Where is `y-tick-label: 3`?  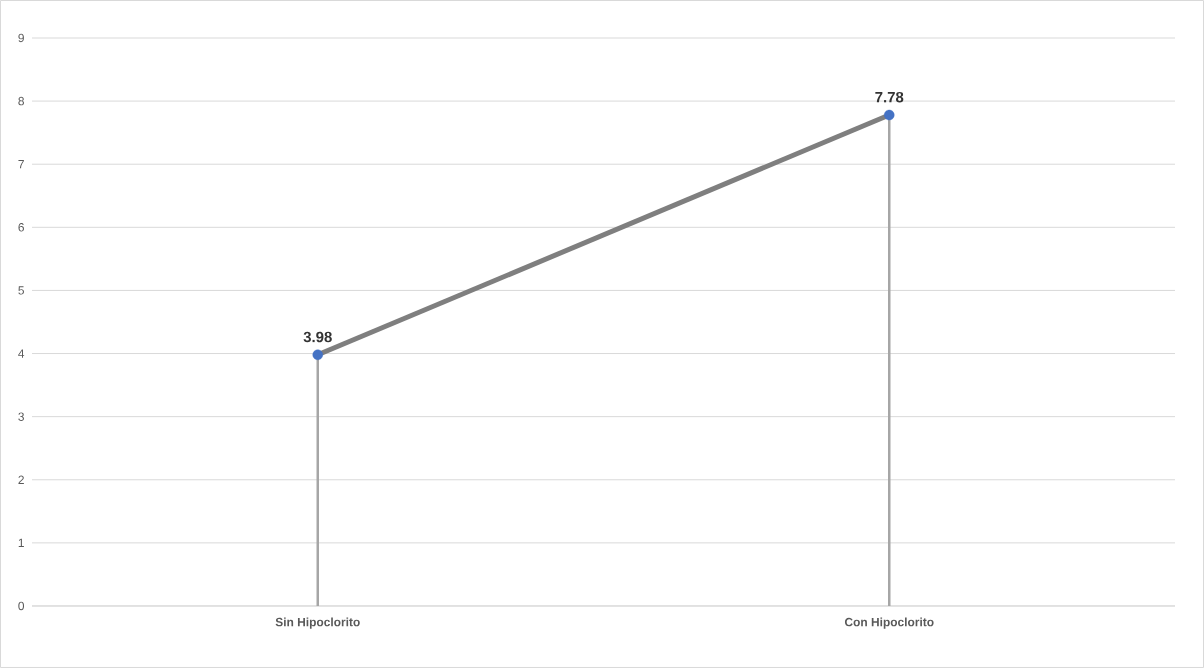 y-tick-label: 3 is located at coordinates (21, 416).